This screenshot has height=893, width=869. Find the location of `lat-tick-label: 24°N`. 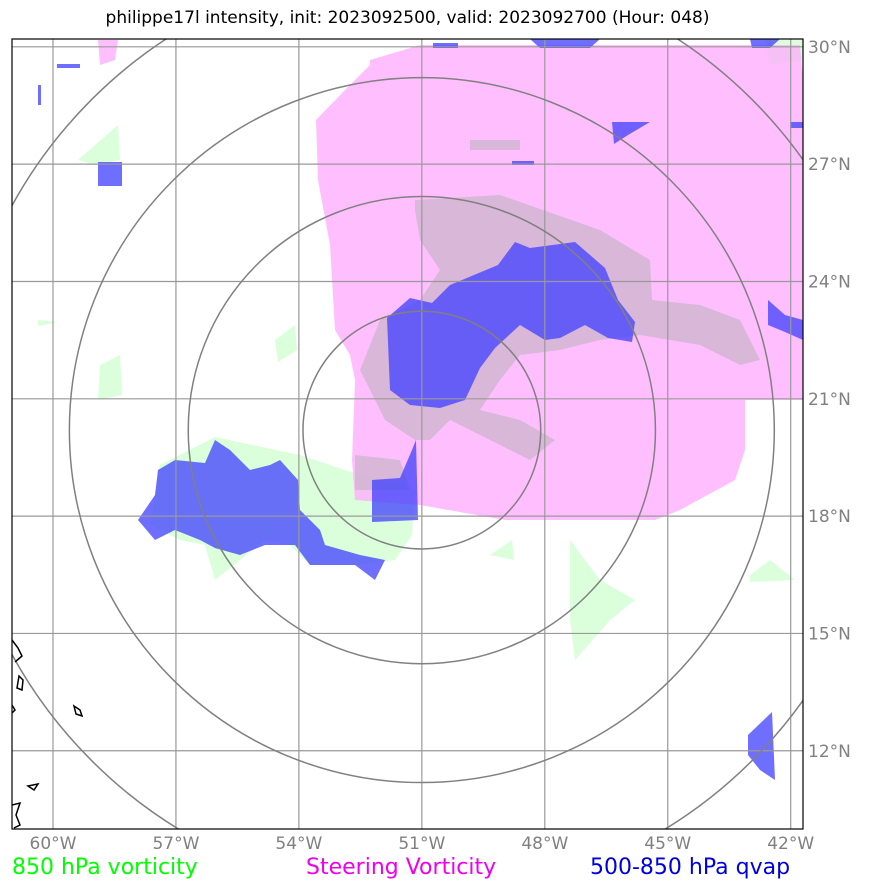

lat-tick-label: 24°N is located at coordinates (829, 282).